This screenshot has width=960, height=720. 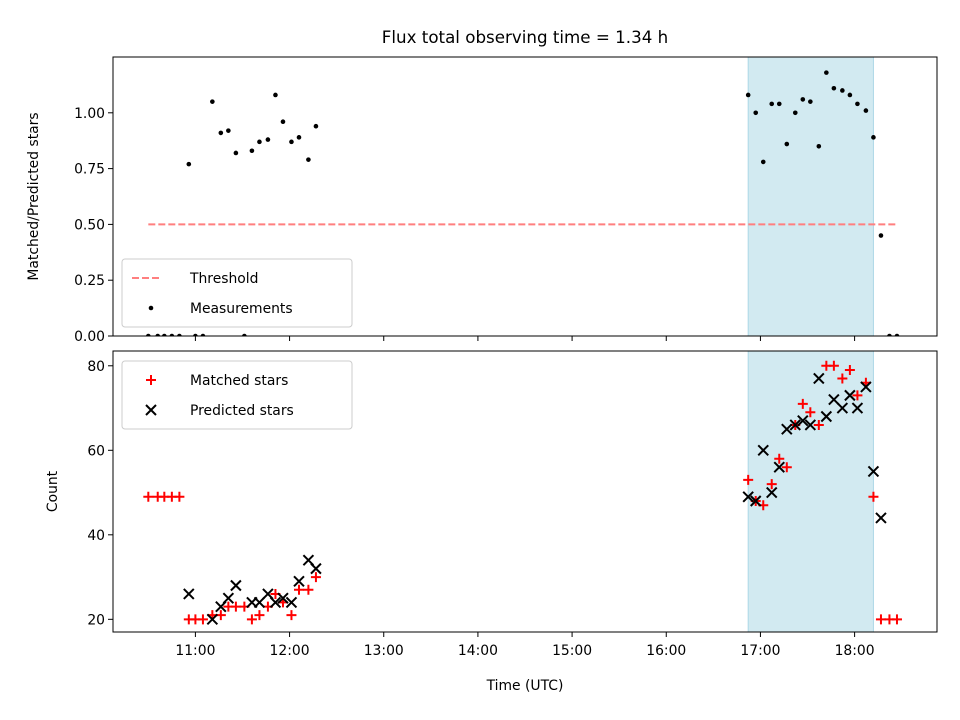 I want to click on legend-label: Threshold, so click(x=223, y=279).